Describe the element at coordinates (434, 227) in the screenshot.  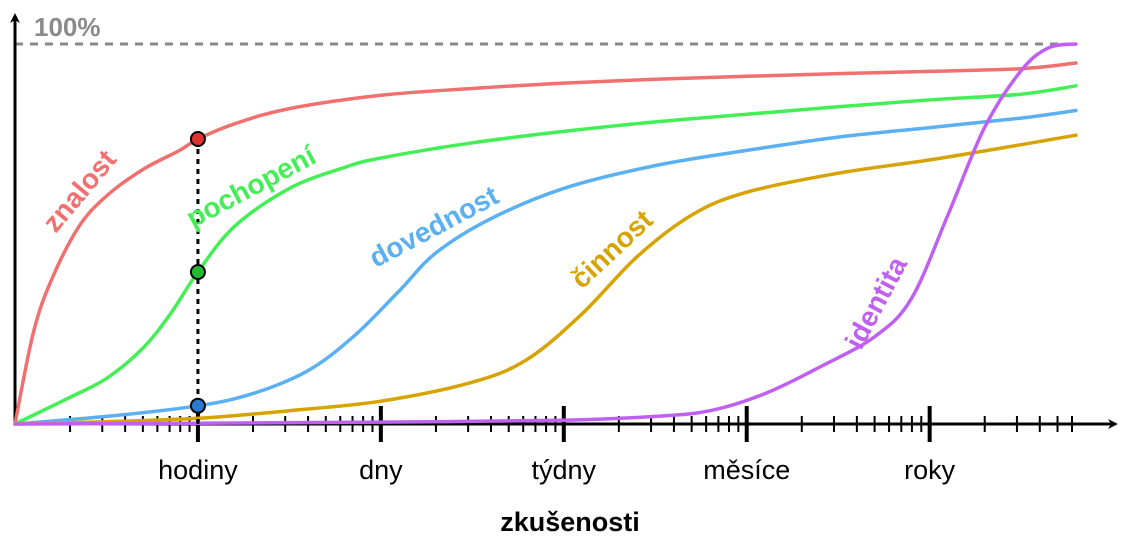
I see `series-label-dovednost: dovednost` at that location.